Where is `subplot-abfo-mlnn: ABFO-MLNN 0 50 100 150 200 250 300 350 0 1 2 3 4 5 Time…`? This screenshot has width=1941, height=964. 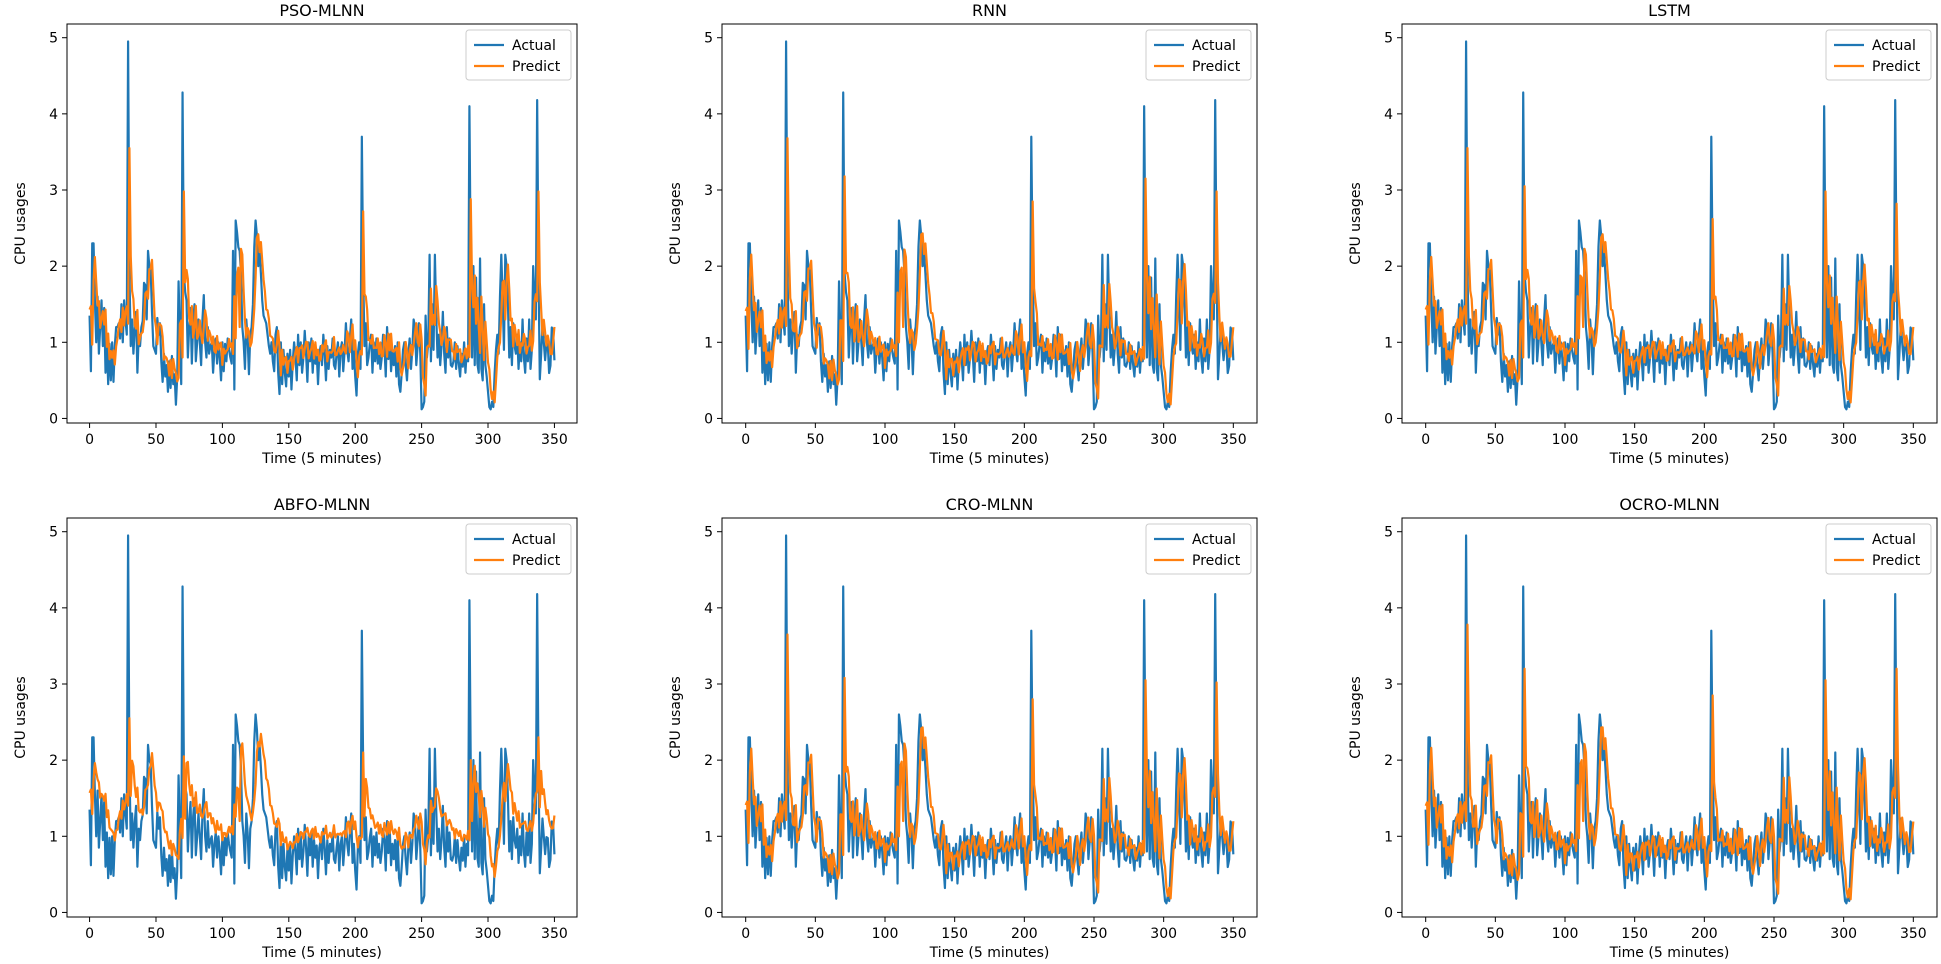 subplot-abfo-mlnn: ABFO-MLNN 0 50 100 150 200 250 300 350 0 1 2 3 4 5 Time… is located at coordinates (295, 728).